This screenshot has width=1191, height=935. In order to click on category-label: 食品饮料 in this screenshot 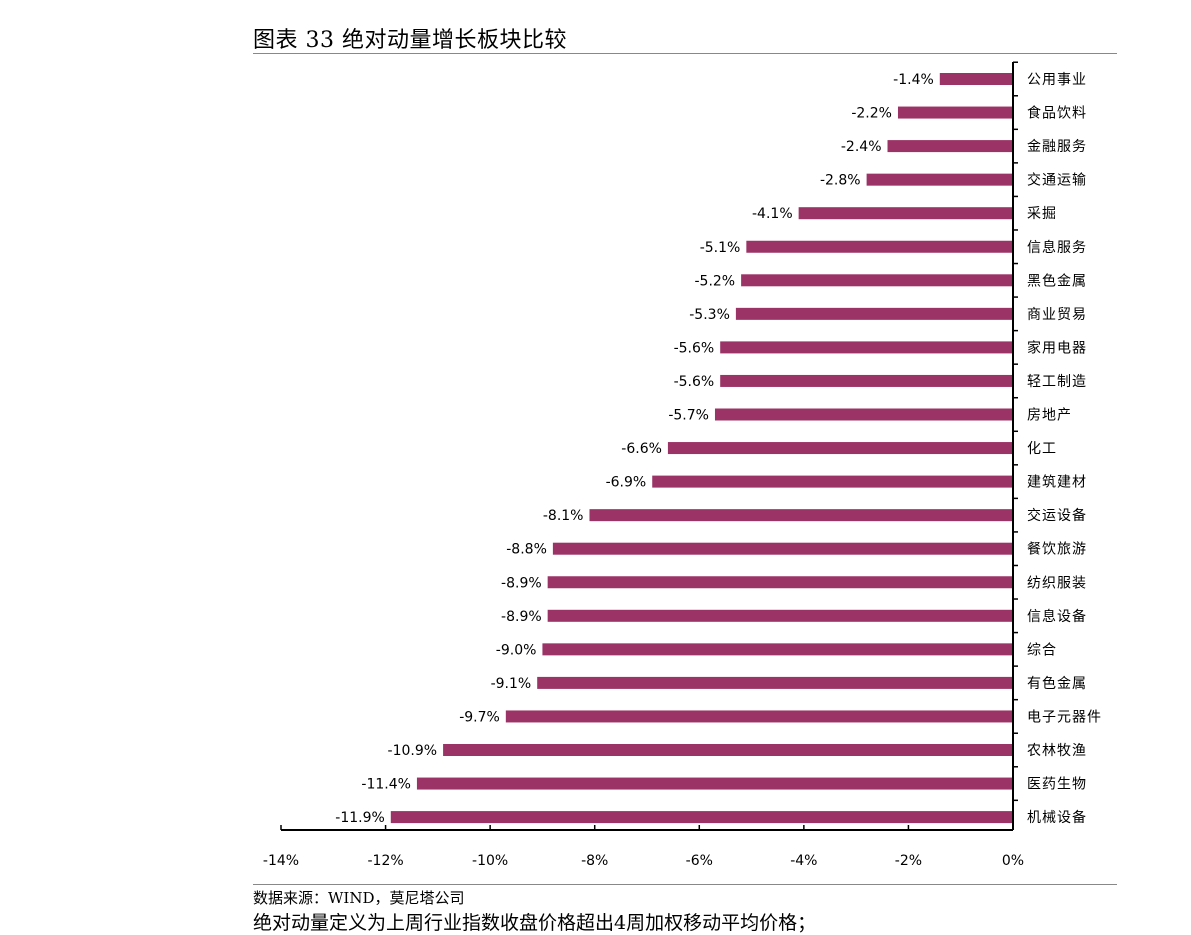, I will do `click(1057, 113)`.